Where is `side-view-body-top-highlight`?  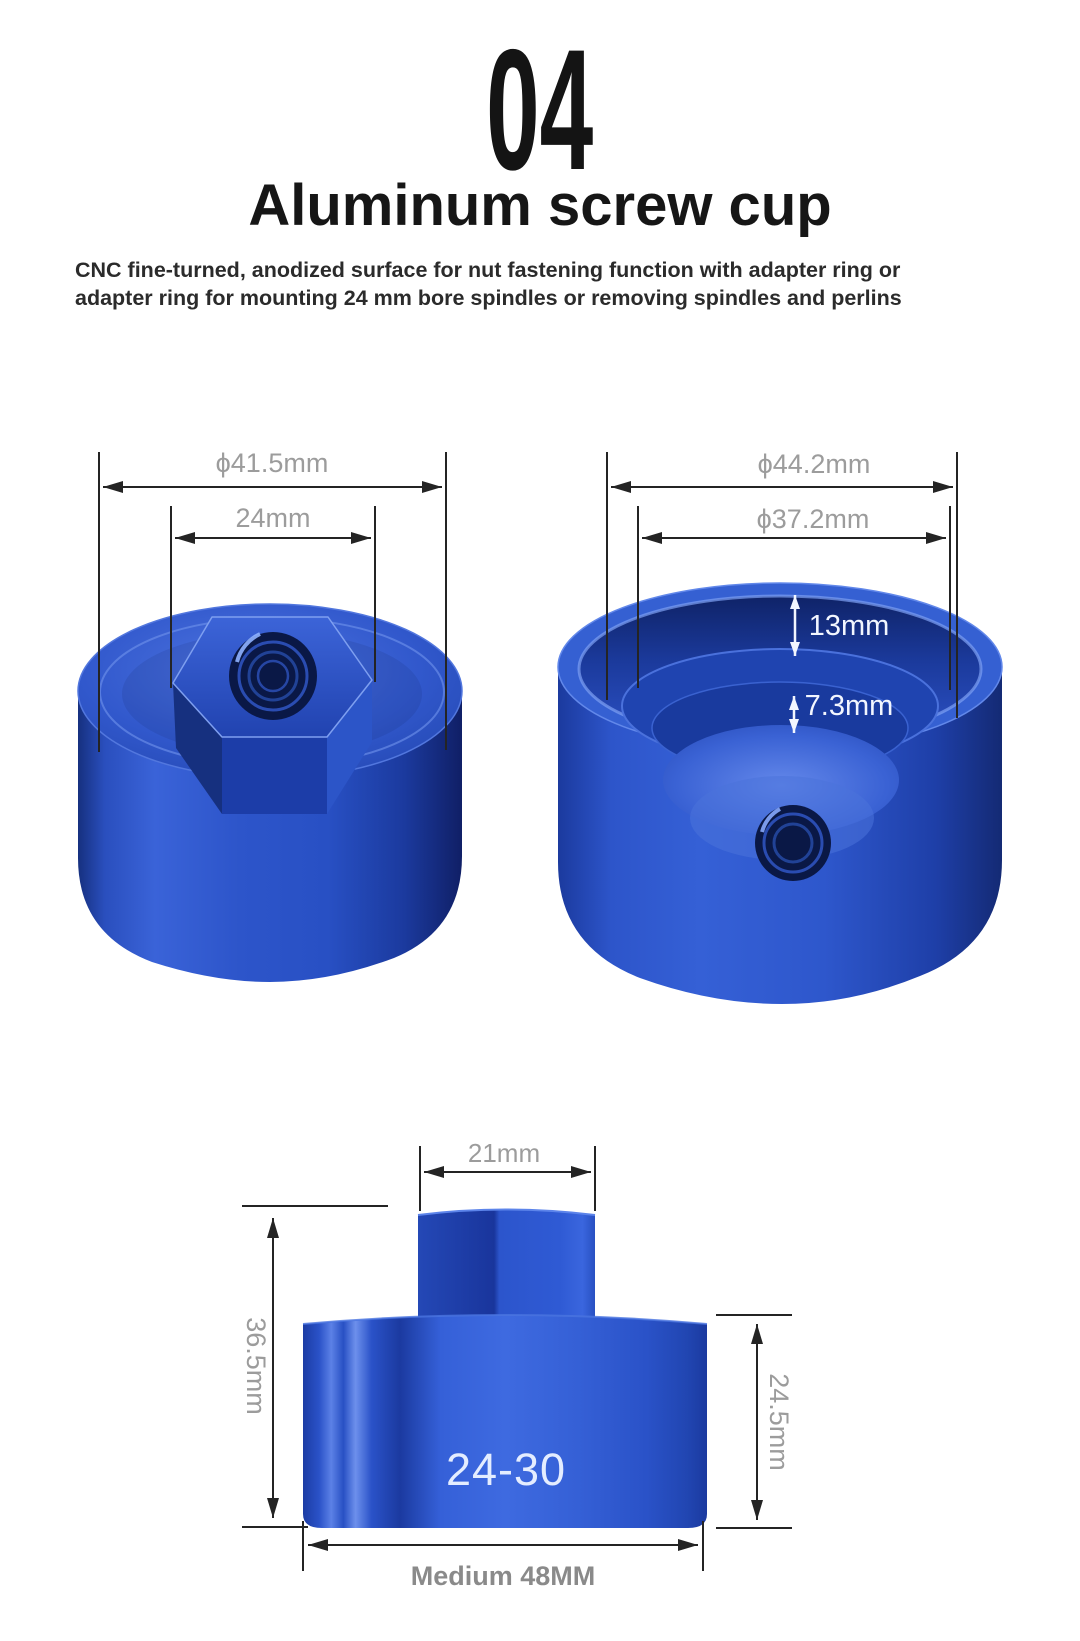
side-view-body-top-highlight is located at coordinates (505, 1319).